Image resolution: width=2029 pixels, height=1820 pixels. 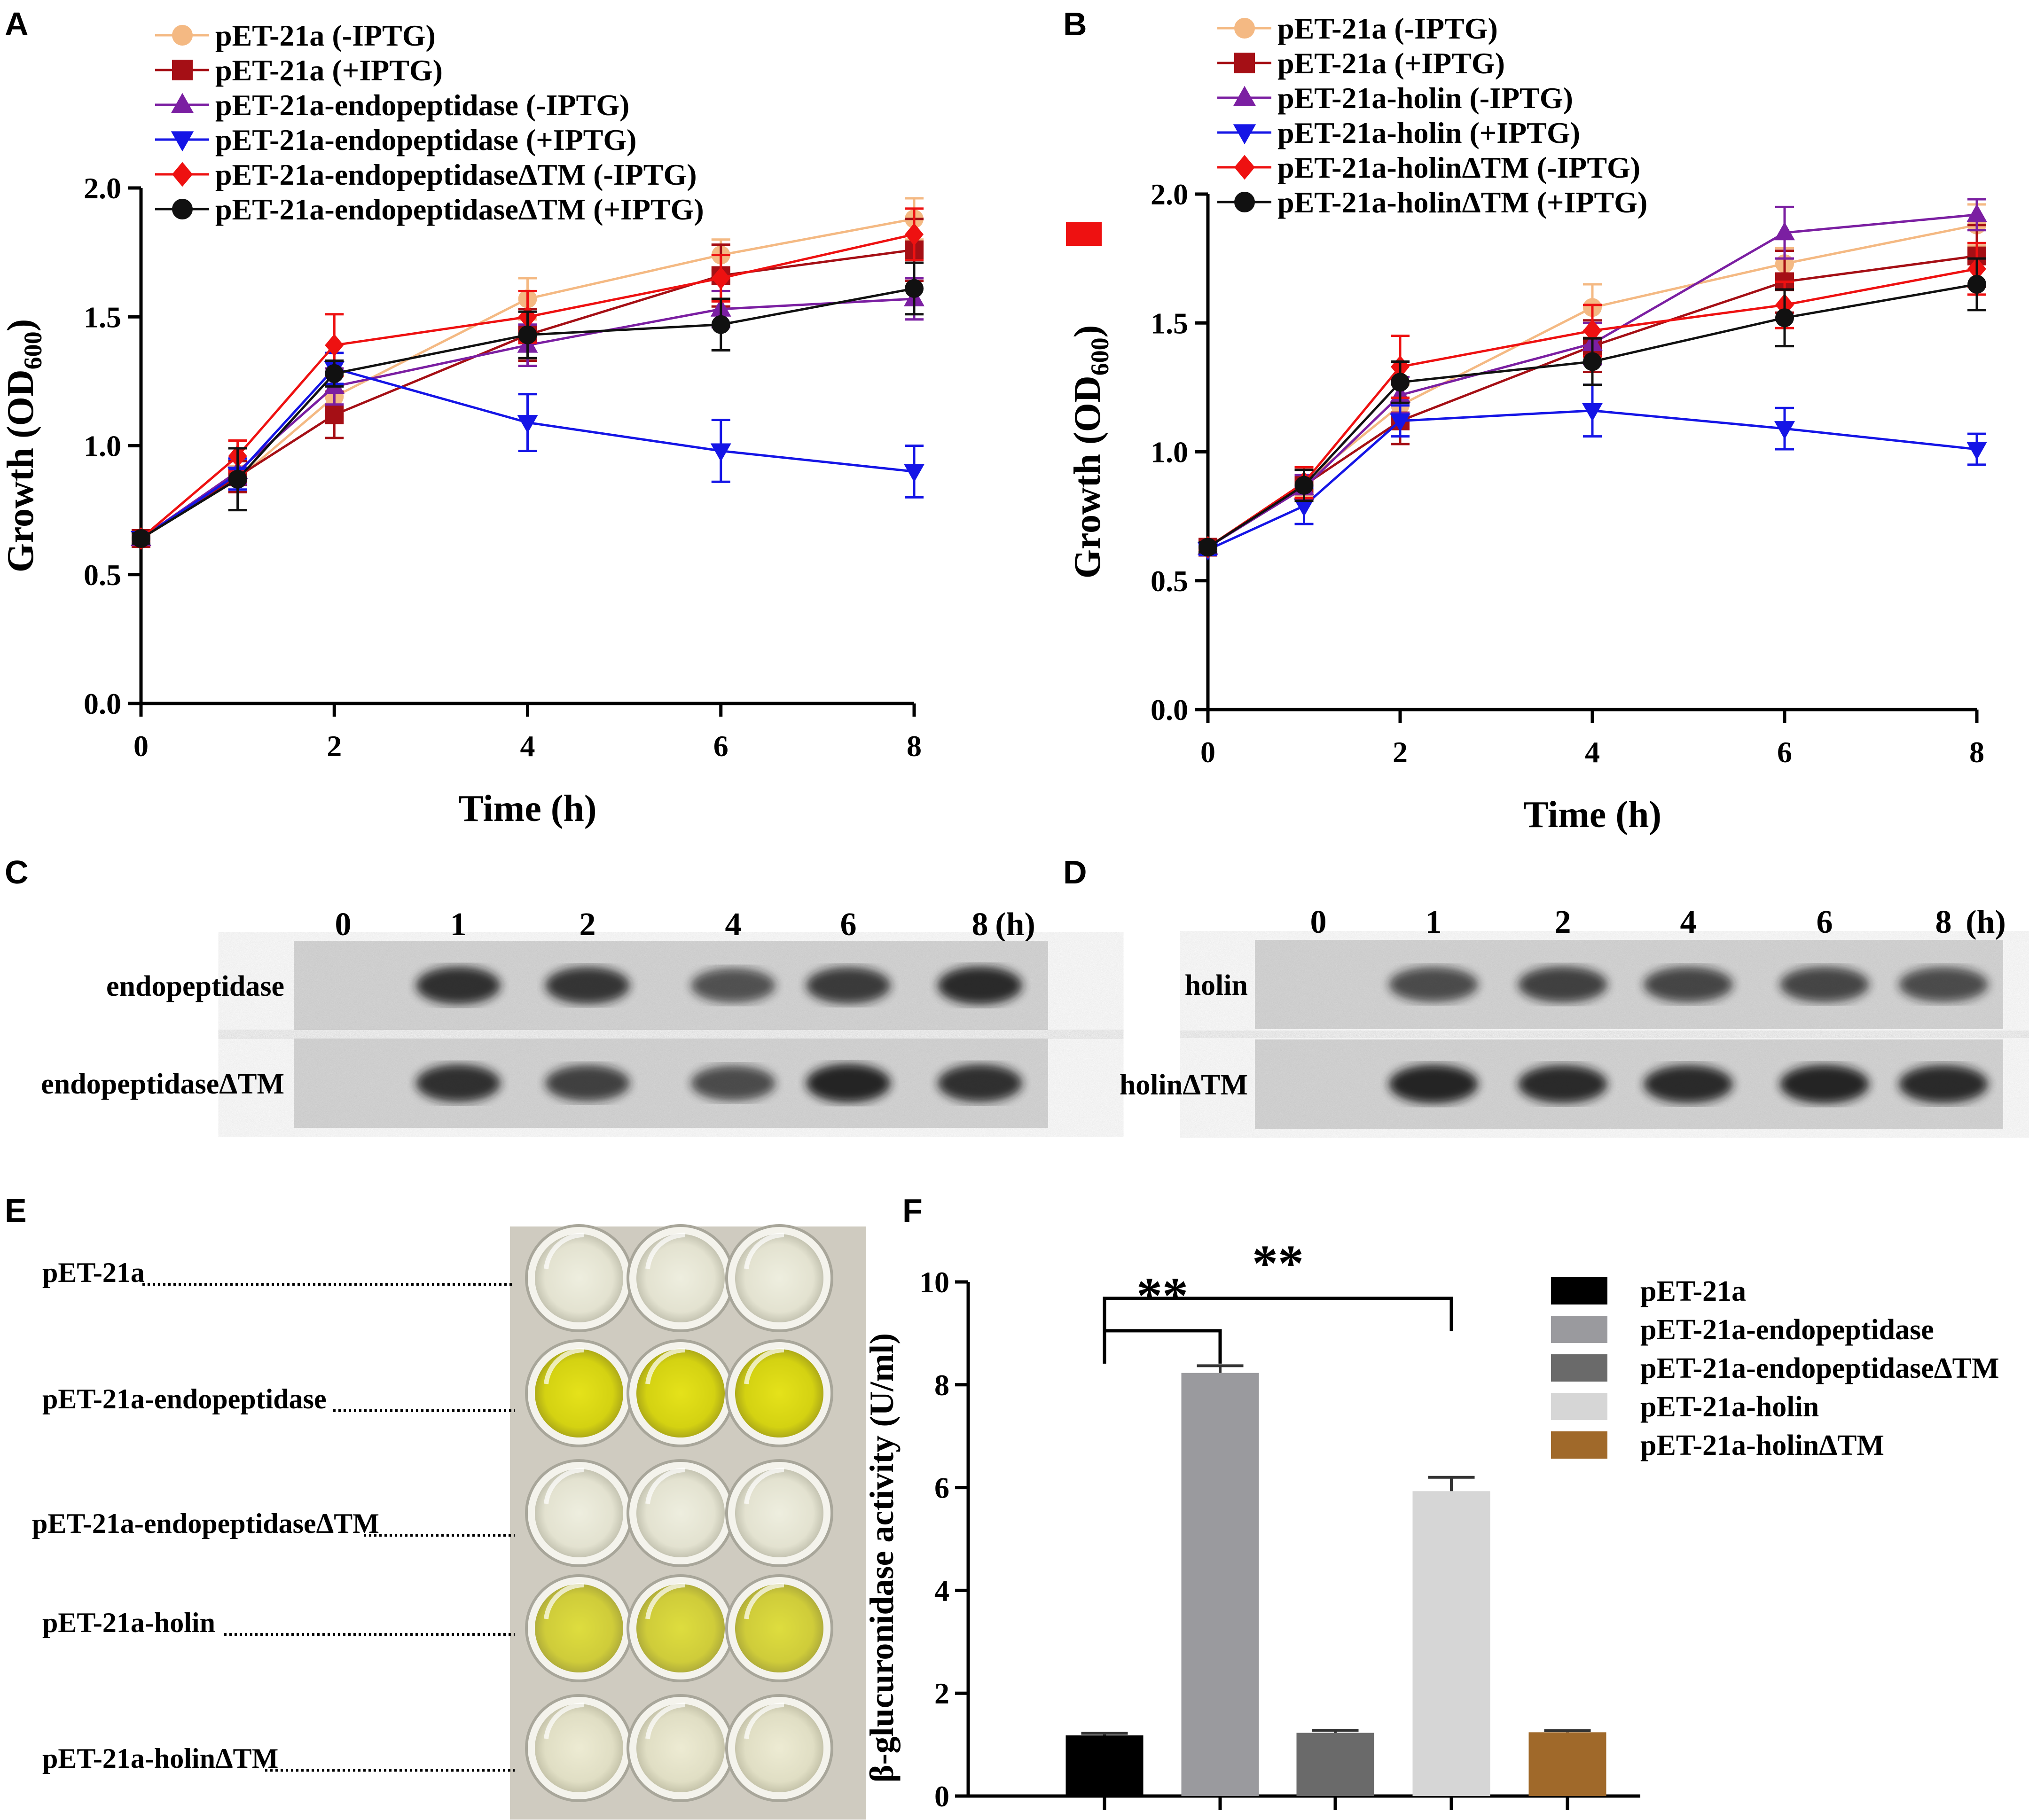 What do you see at coordinates (882, 1558) in the screenshot?
I see `y-axis-title: β-glucuronidase activity (U/ml)` at bounding box center [882, 1558].